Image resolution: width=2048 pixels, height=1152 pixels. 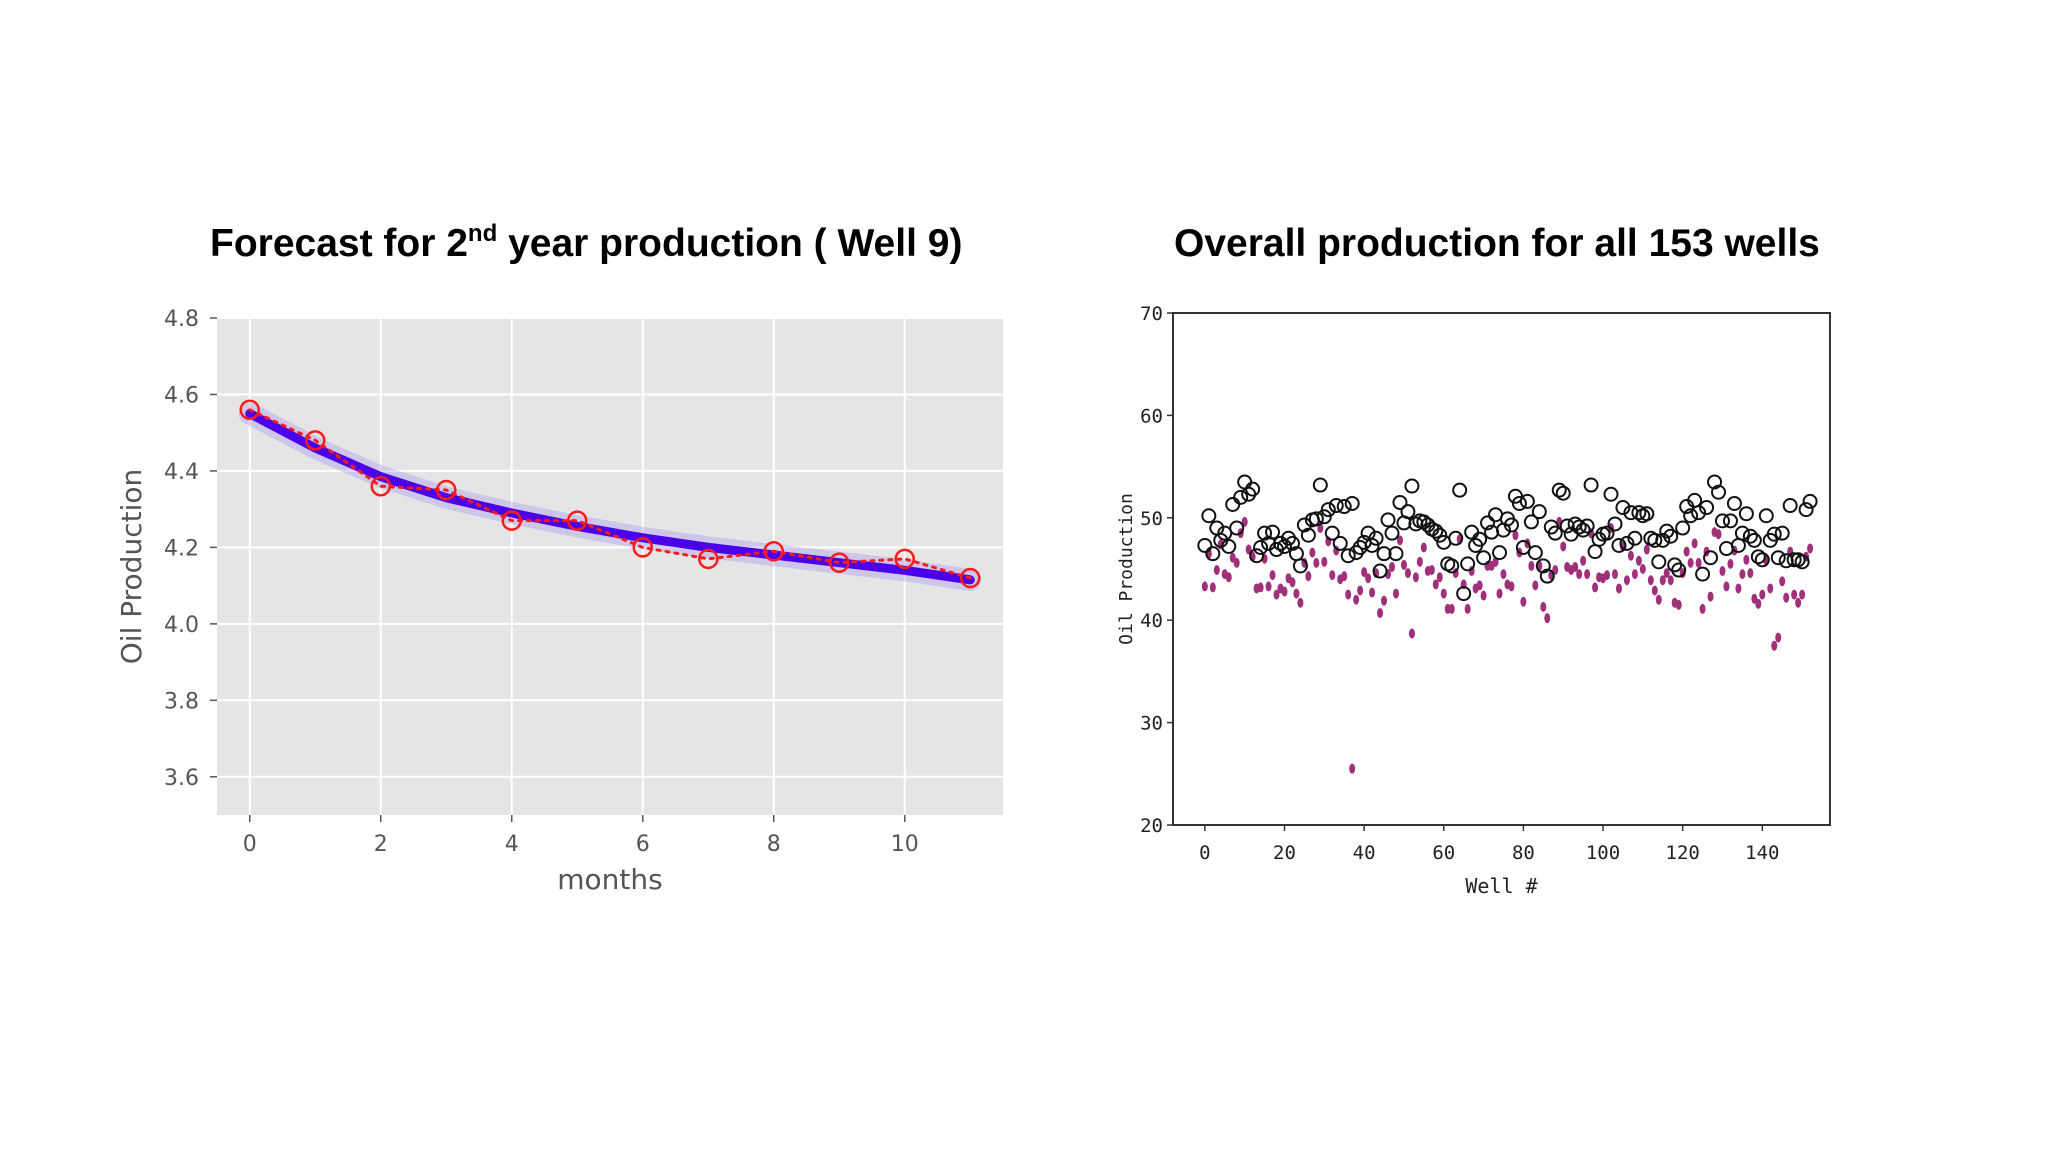 I want to click on x-tick-label: 120, so click(x=1683, y=853).